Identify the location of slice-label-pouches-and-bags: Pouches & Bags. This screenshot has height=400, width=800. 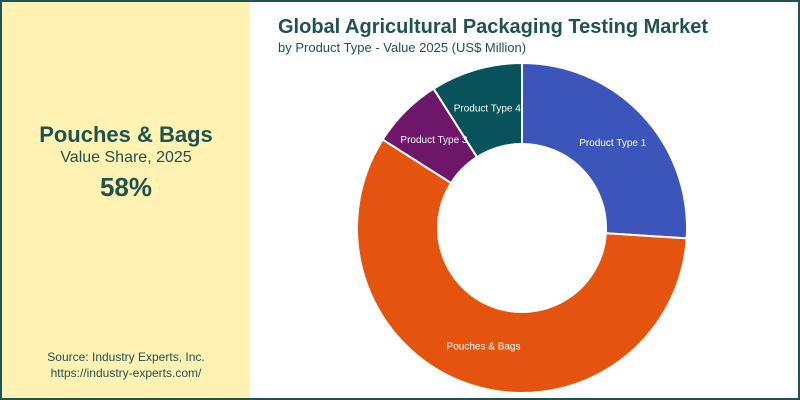
(484, 346).